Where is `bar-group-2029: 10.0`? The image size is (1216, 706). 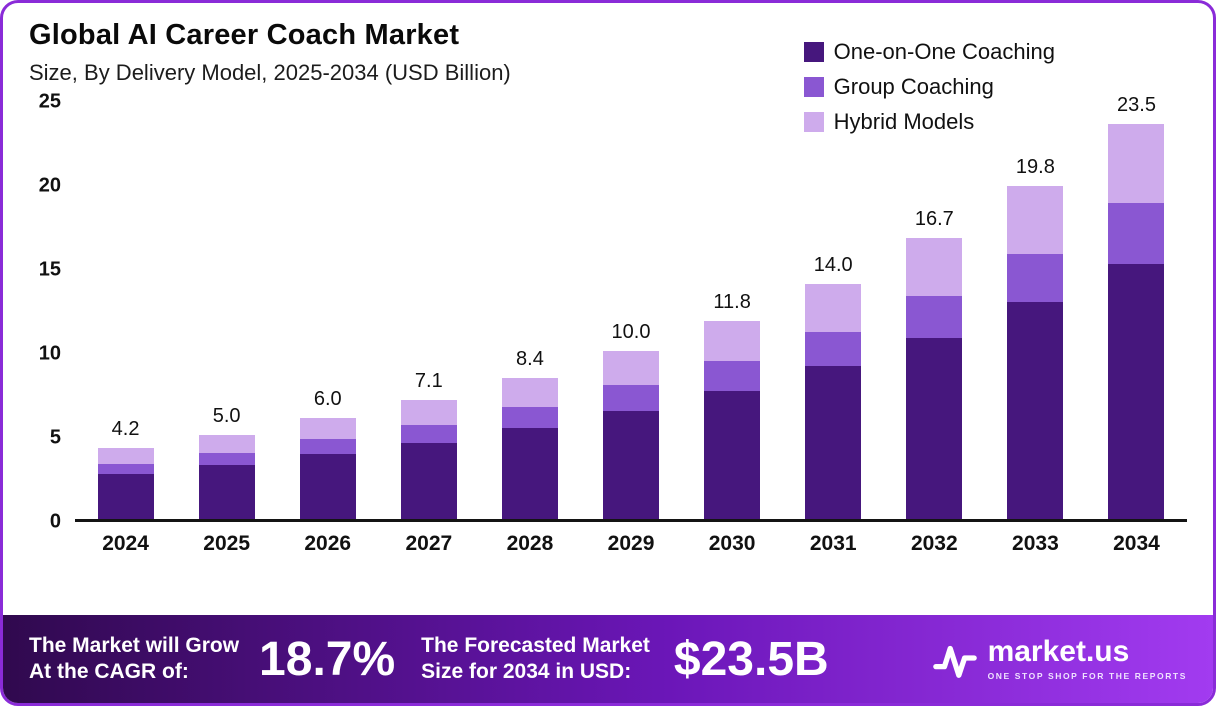
bar-group-2029: 10.0 is located at coordinates (630, 310).